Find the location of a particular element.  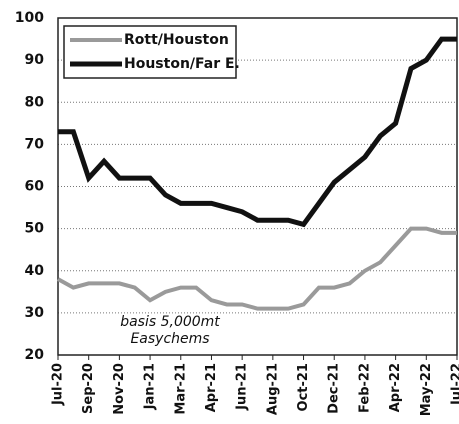

y-tick-label: 40 is located at coordinates (35, 271).